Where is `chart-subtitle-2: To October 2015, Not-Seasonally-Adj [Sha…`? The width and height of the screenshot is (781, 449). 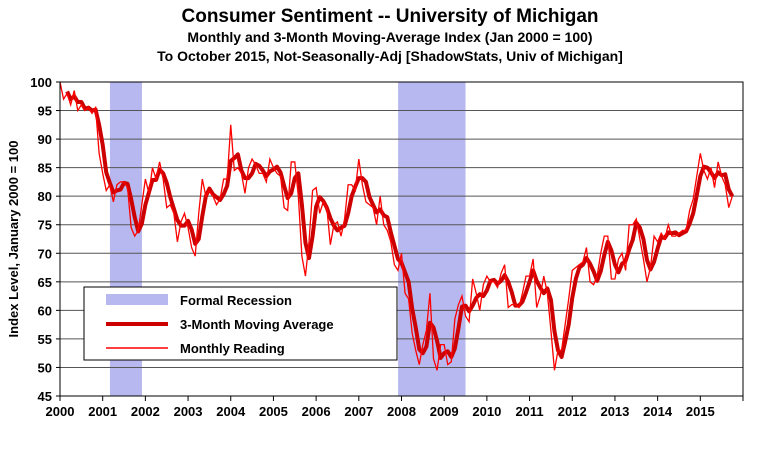 chart-subtitle-2: To October 2015, Not-Seasonally-Adj [Sha… is located at coordinates (390, 56).